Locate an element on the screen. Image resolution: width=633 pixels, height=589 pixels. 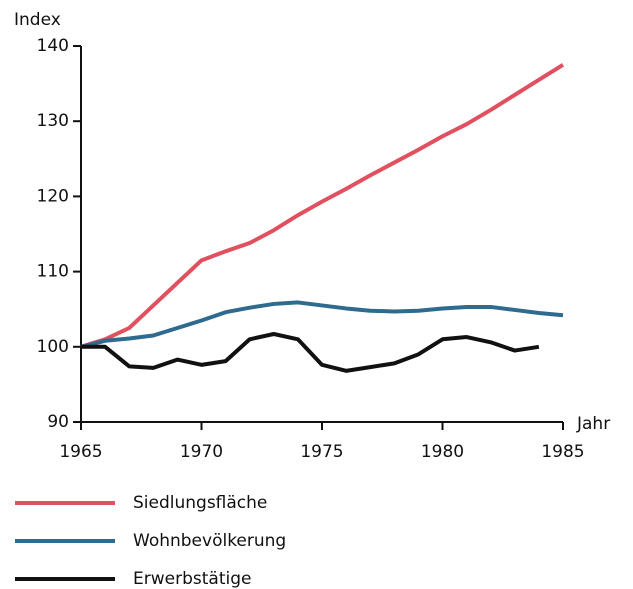
x-tick-label: 1975 is located at coordinates (321, 452).